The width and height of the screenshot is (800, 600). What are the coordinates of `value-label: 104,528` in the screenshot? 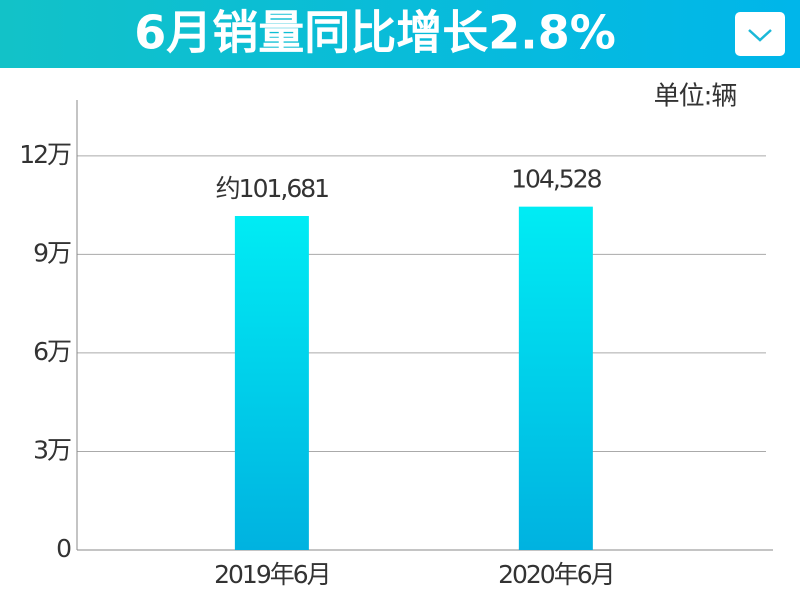 It's located at (556, 179).